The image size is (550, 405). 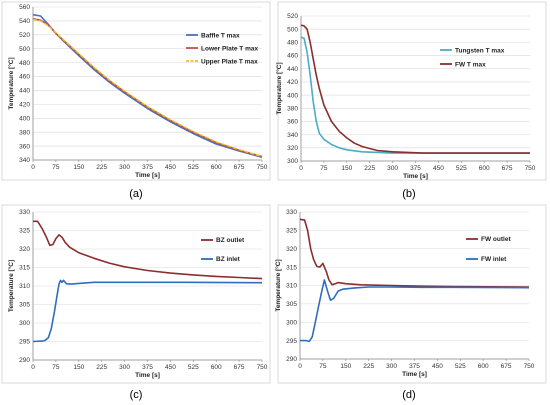 I want to click on y-tick-label: 400, so click(x=24, y=118).